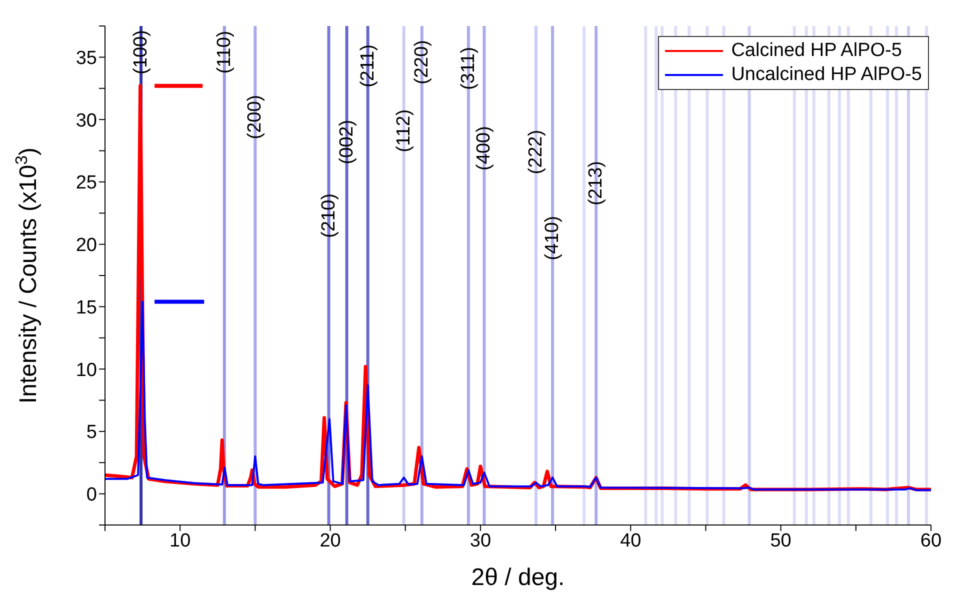 The image size is (959, 611). Describe the element at coordinates (347, 142) in the screenshot. I see `annotation: (002)` at that location.